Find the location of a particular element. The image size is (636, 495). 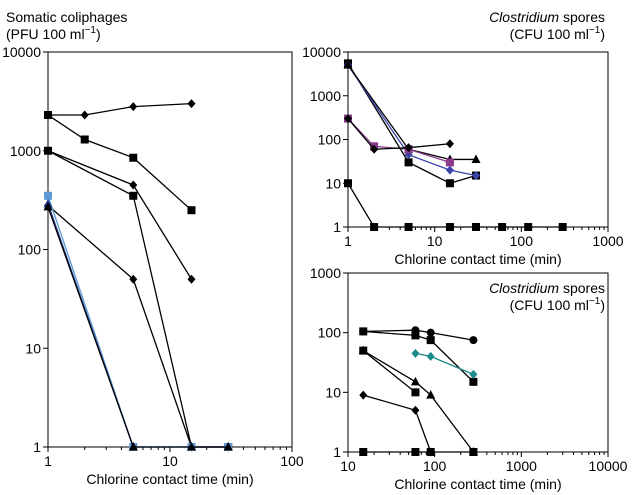

chart-subtitle: (PFU 100 ml−1) is located at coordinates (53, 33).